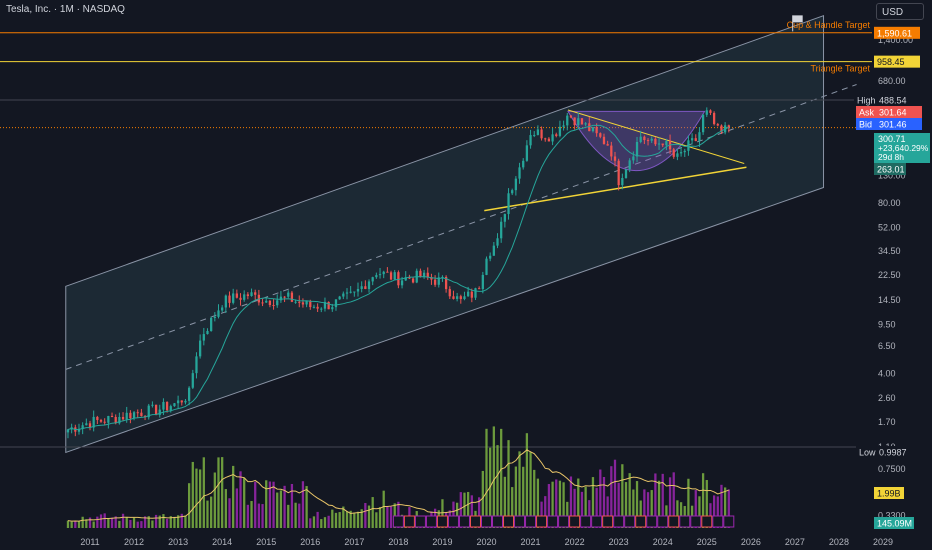 The image size is (932, 550). What do you see at coordinates (707, 542) in the screenshot?
I see `x-tick-label: 2025` at bounding box center [707, 542].